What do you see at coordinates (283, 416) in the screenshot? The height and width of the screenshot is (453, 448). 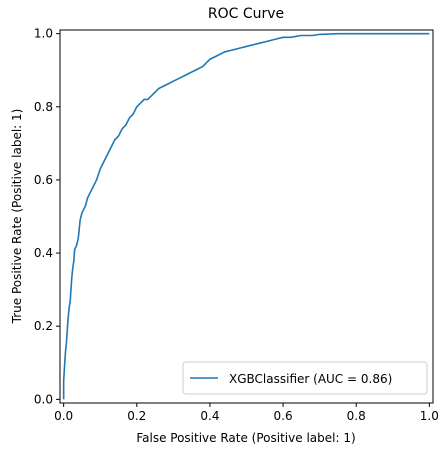 I see `x-tick-label: 0.6` at bounding box center [283, 416].